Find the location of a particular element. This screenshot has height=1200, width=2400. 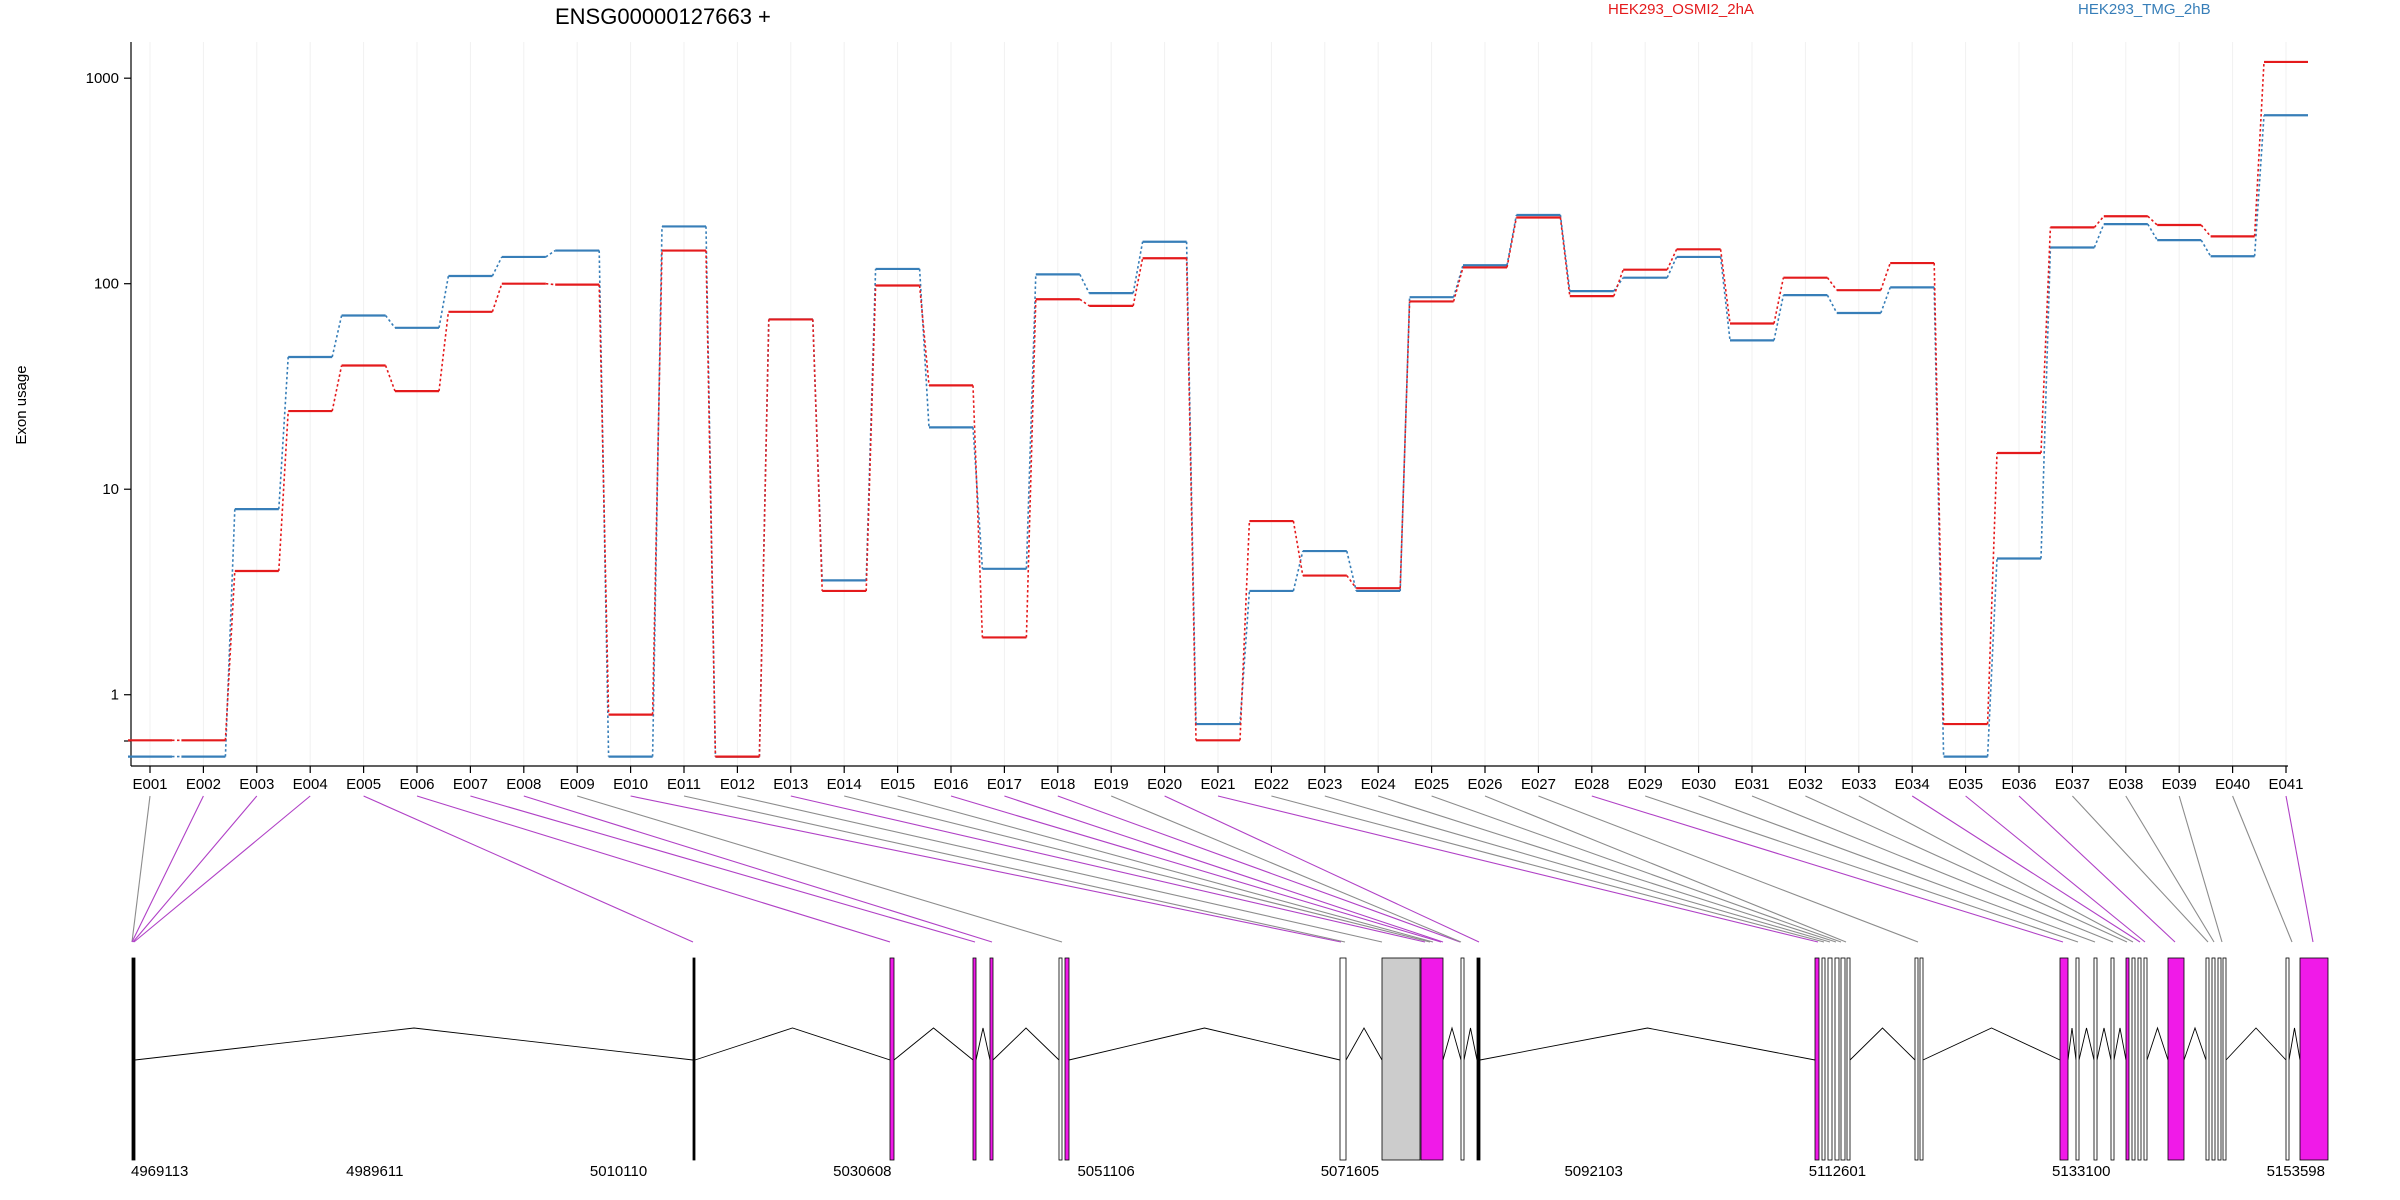

coordinate-tick-label: 4989611 is located at coordinates (374, 1171).